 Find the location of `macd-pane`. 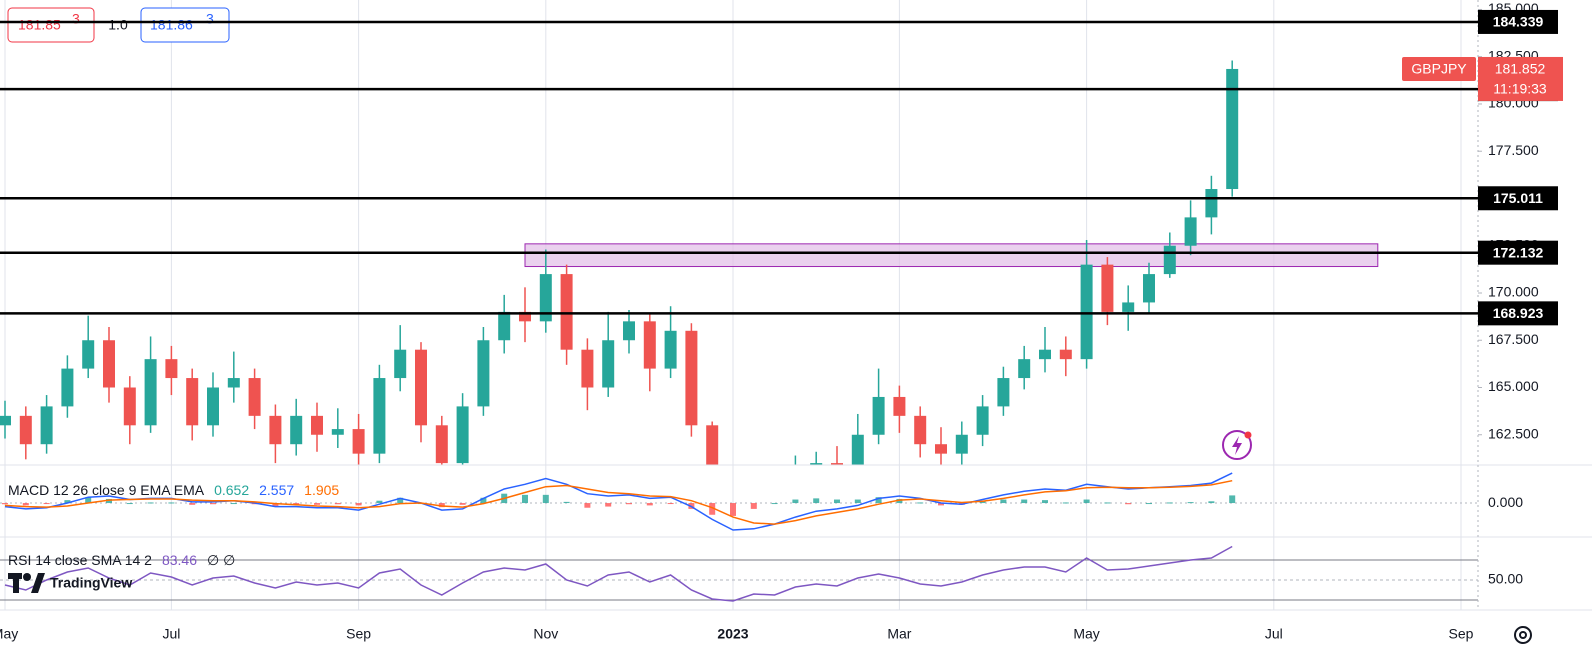

macd-pane is located at coordinates (739, 501).